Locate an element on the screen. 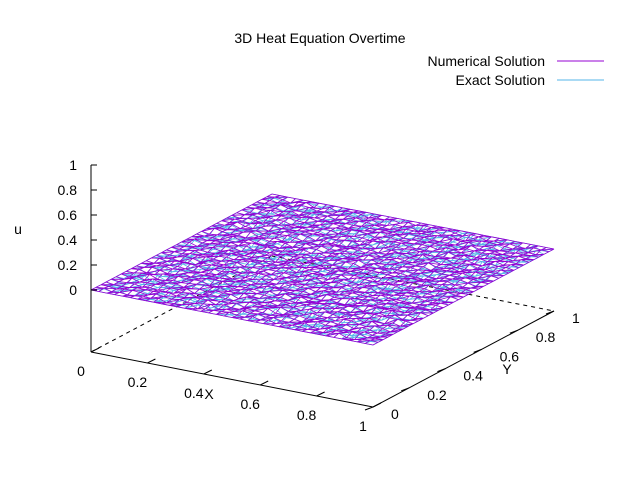  x-tick-label: 0.6 is located at coordinates (250, 404).